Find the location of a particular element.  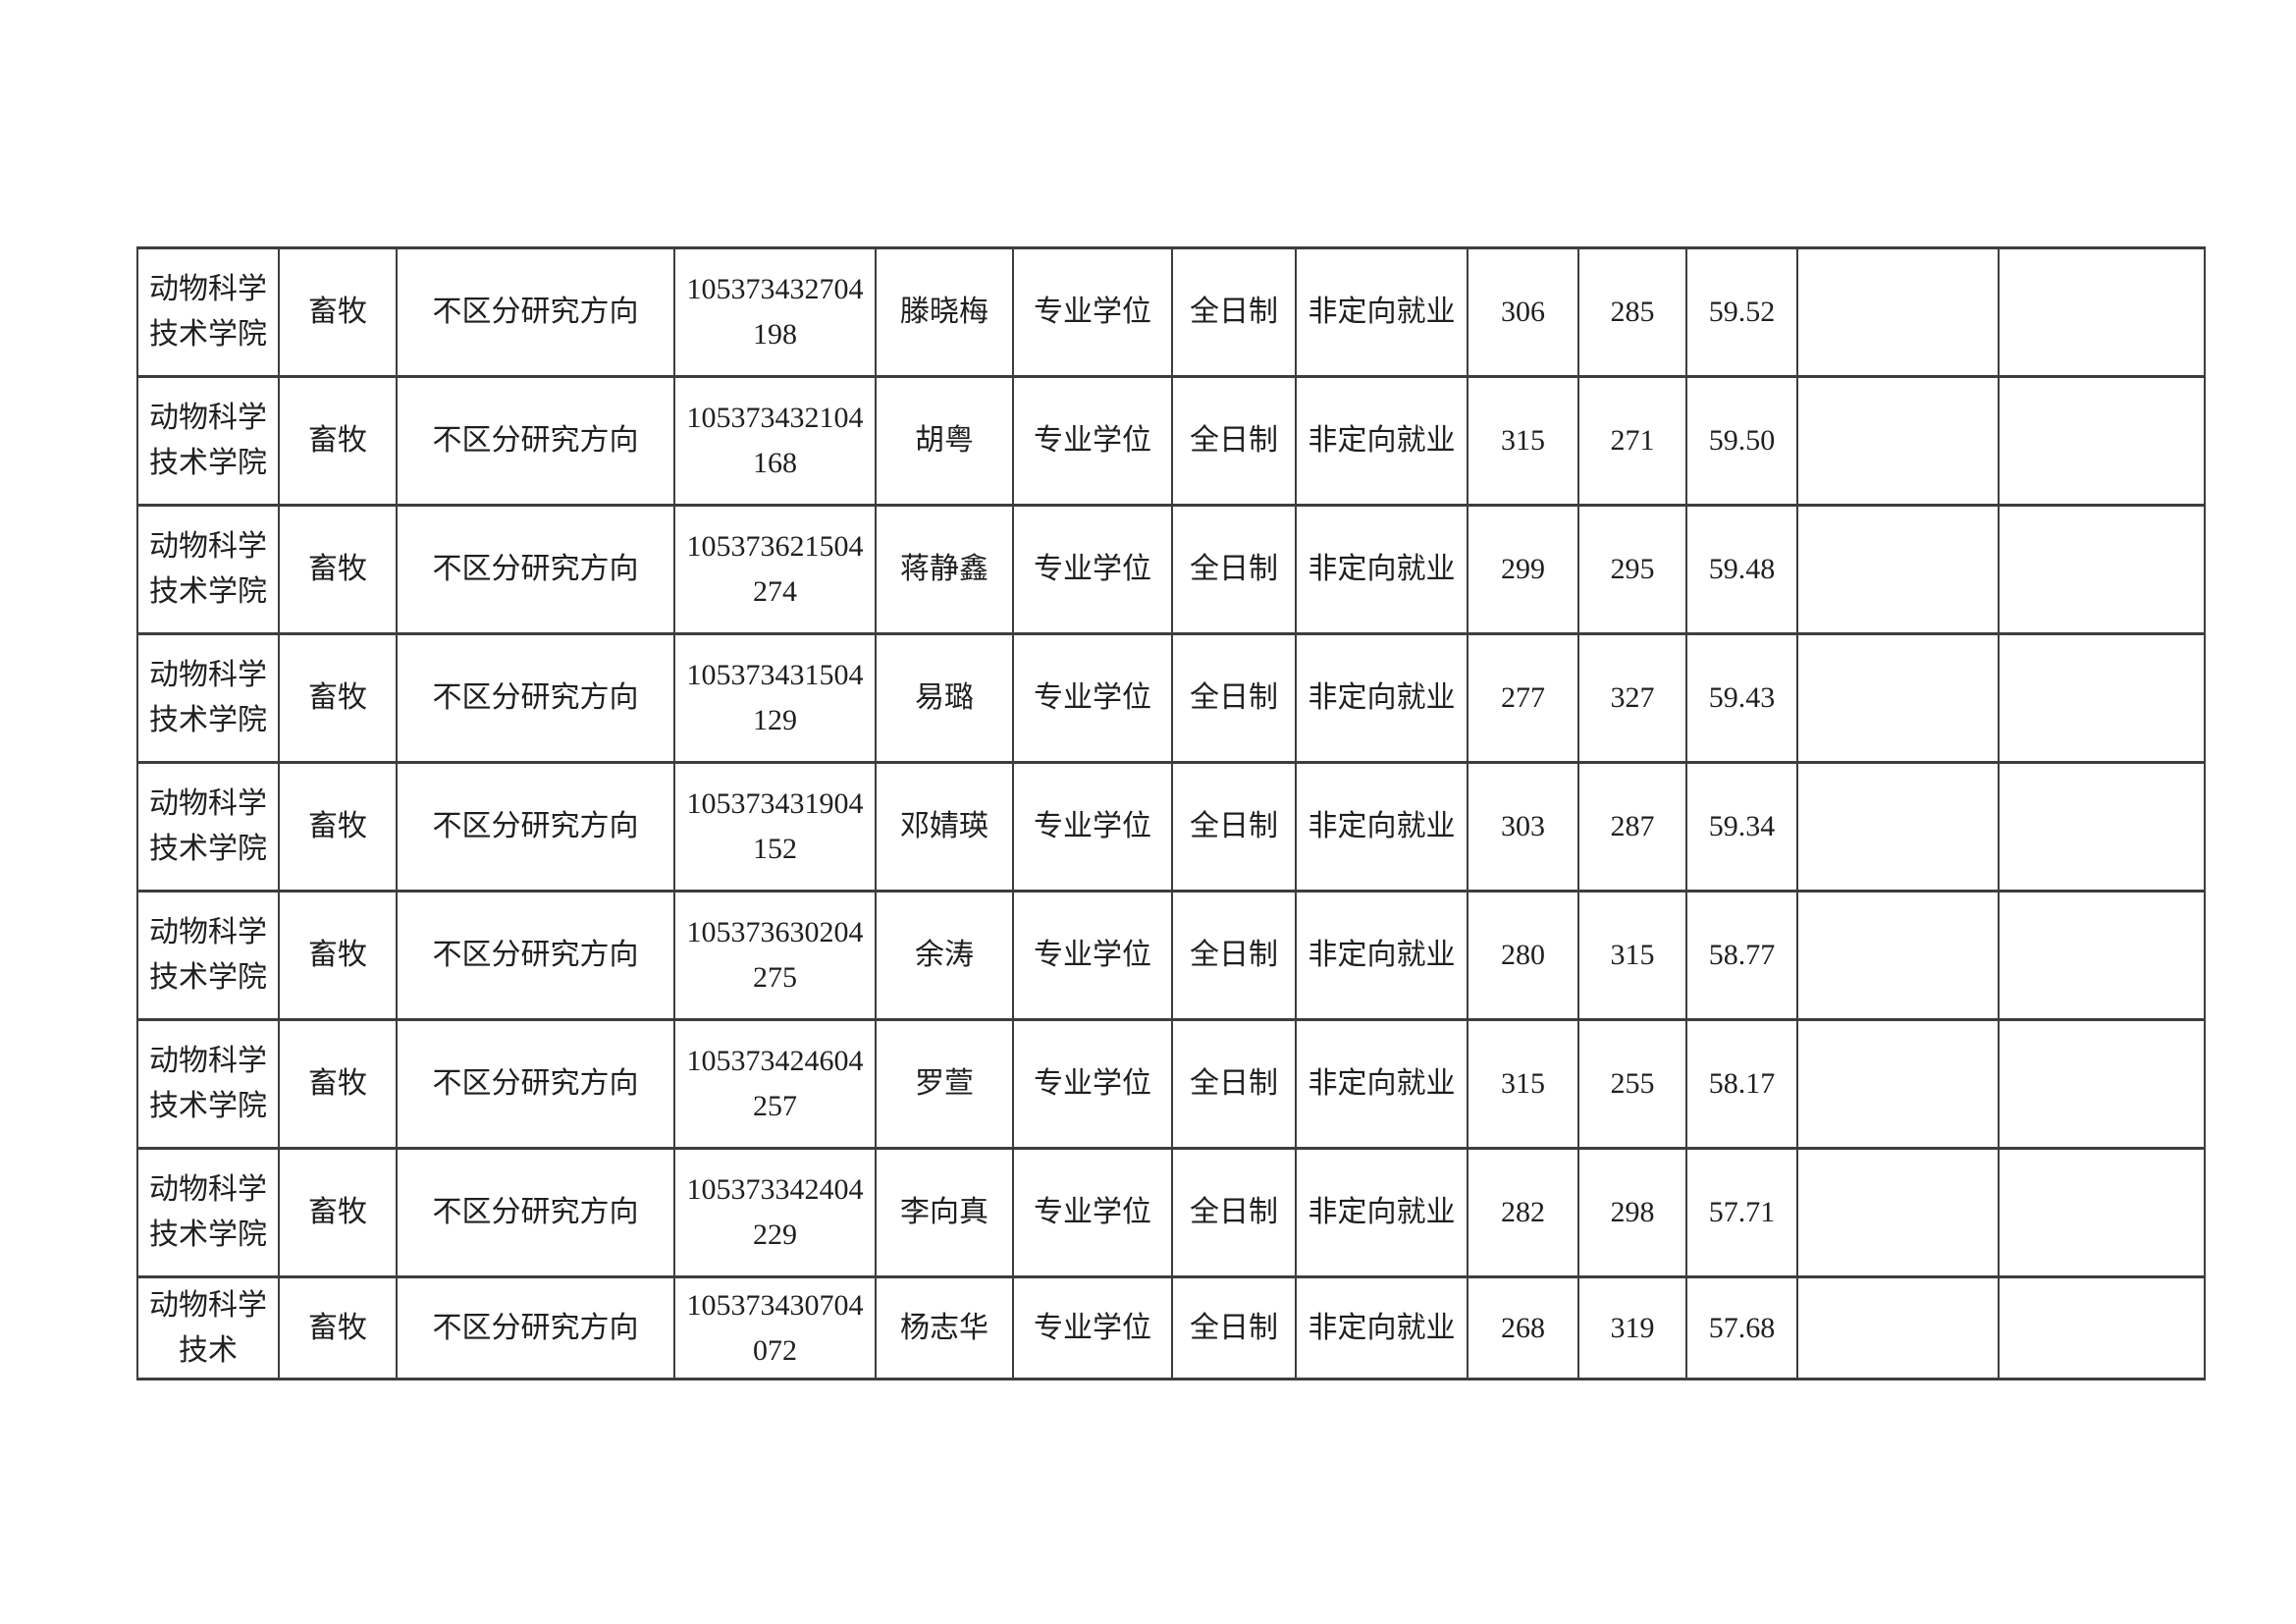

cell-composite_score: 58.77 is located at coordinates (1741, 955).